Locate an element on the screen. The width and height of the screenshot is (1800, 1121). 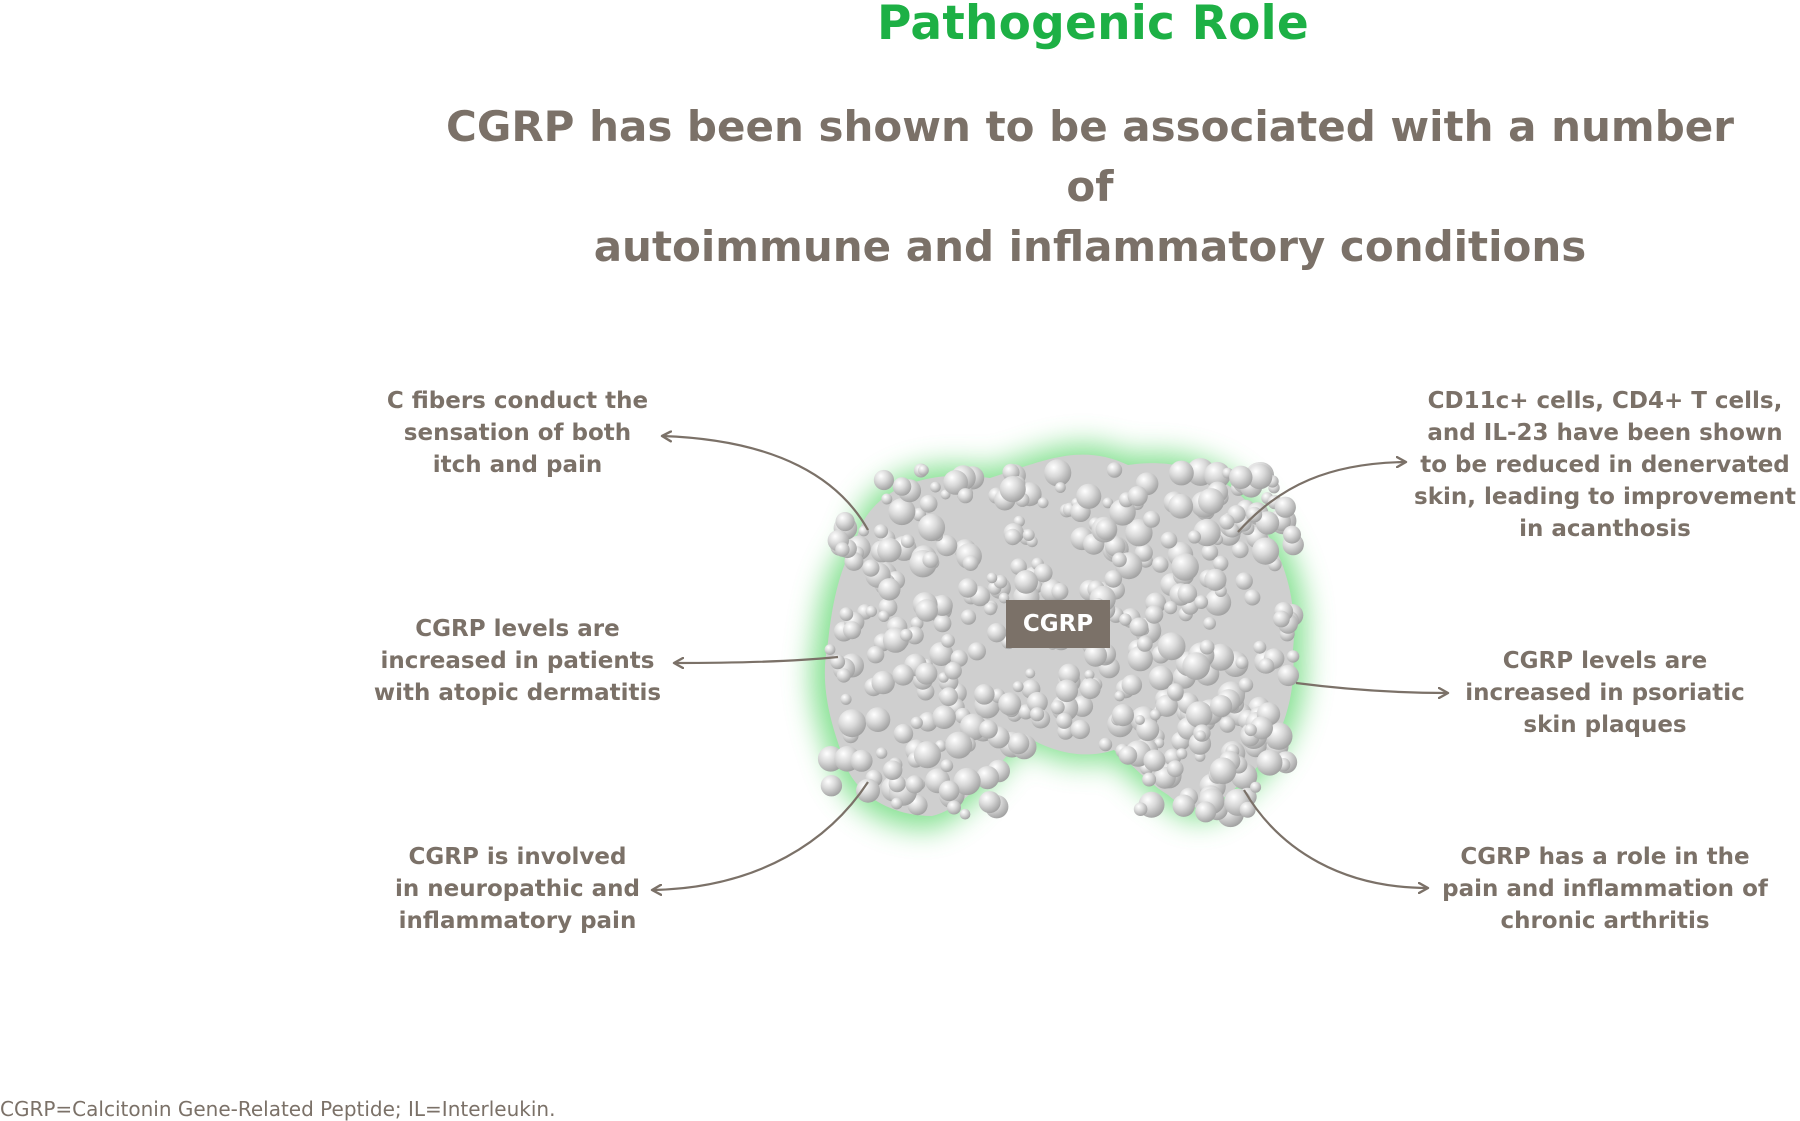
connector-right-middle is located at coordinates (1371, 687).